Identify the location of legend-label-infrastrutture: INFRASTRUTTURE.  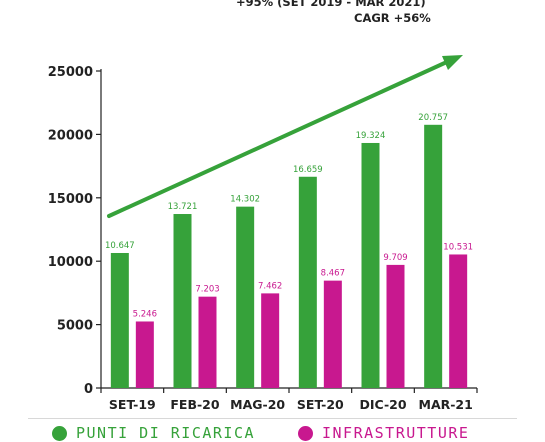
(396, 433).